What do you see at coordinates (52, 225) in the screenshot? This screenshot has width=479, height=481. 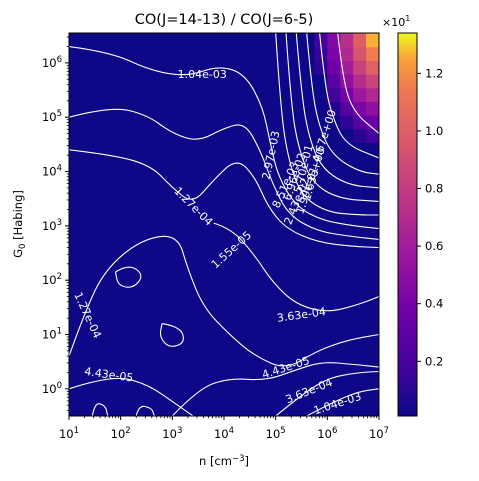 I see `y-tick-label: 10³` at bounding box center [52, 225].